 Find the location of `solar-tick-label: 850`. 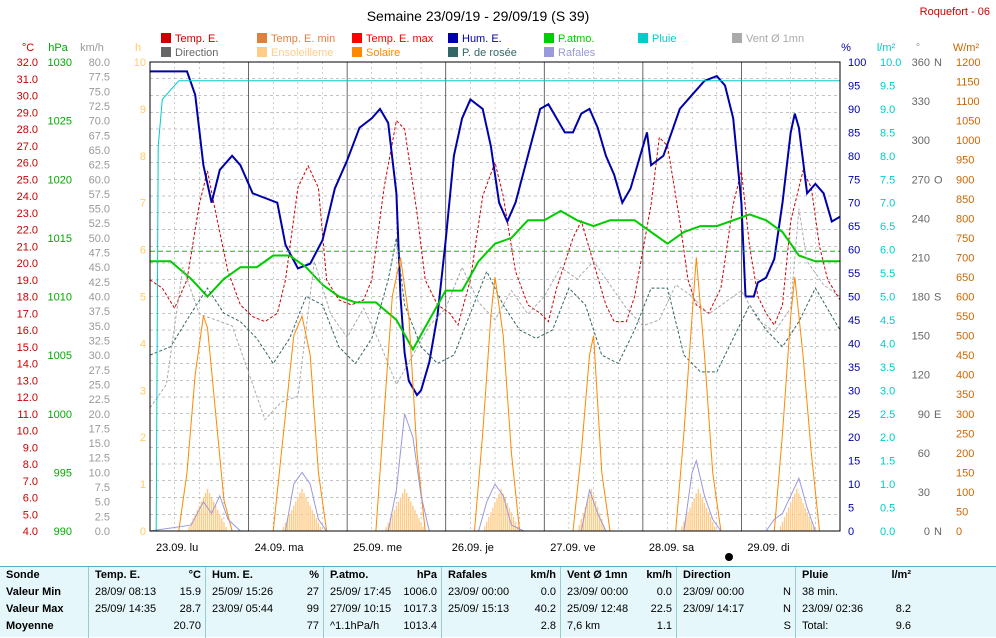

solar-tick-label: 850 is located at coordinates (965, 200).